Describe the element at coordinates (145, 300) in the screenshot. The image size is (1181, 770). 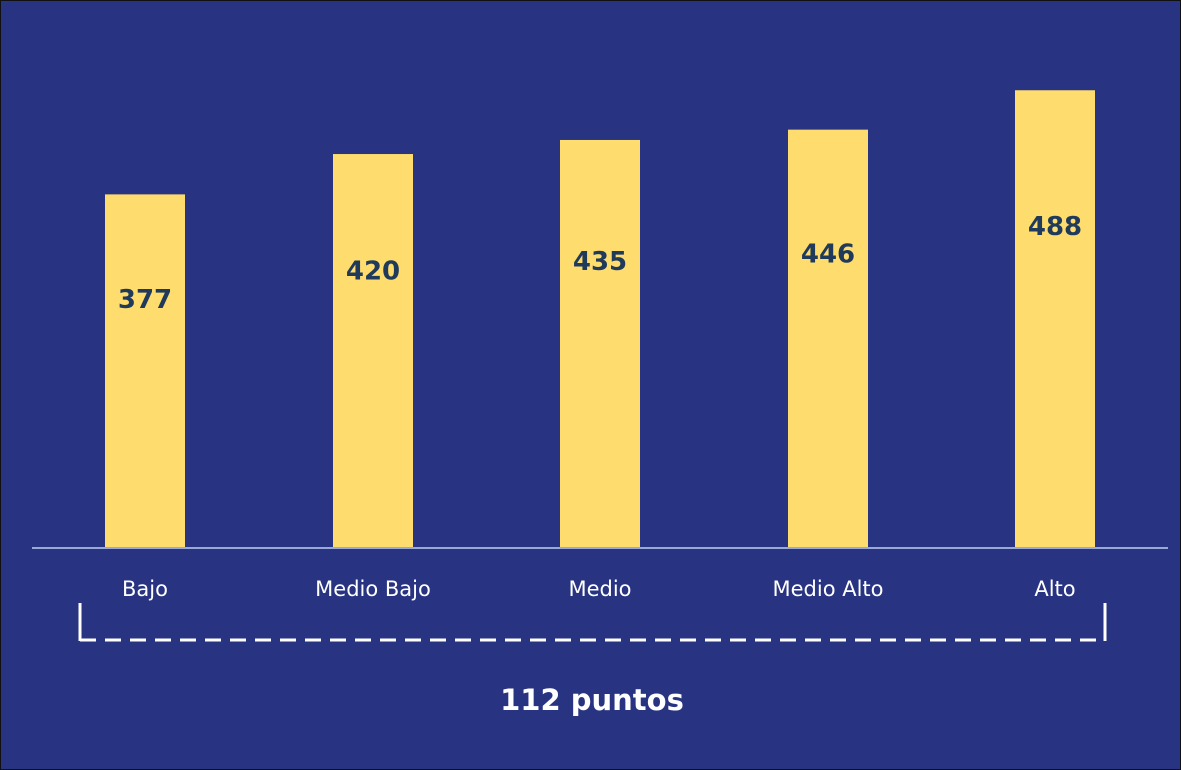
I see `value-label: 377` at that location.